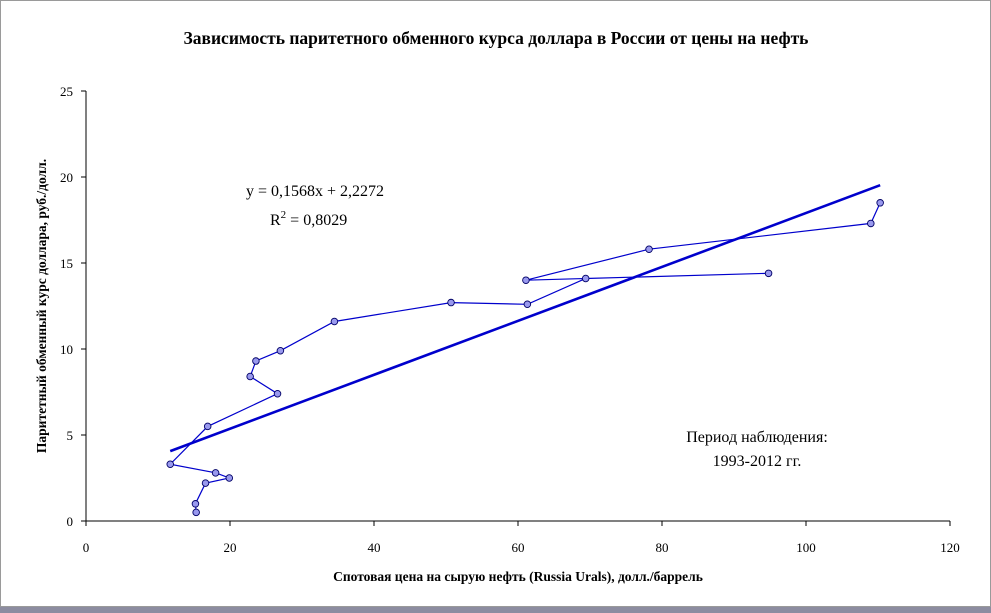 The image size is (991, 613). What do you see at coordinates (230, 547) in the screenshot?
I see `x-tick-label: 20` at bounding box center [230, 547].